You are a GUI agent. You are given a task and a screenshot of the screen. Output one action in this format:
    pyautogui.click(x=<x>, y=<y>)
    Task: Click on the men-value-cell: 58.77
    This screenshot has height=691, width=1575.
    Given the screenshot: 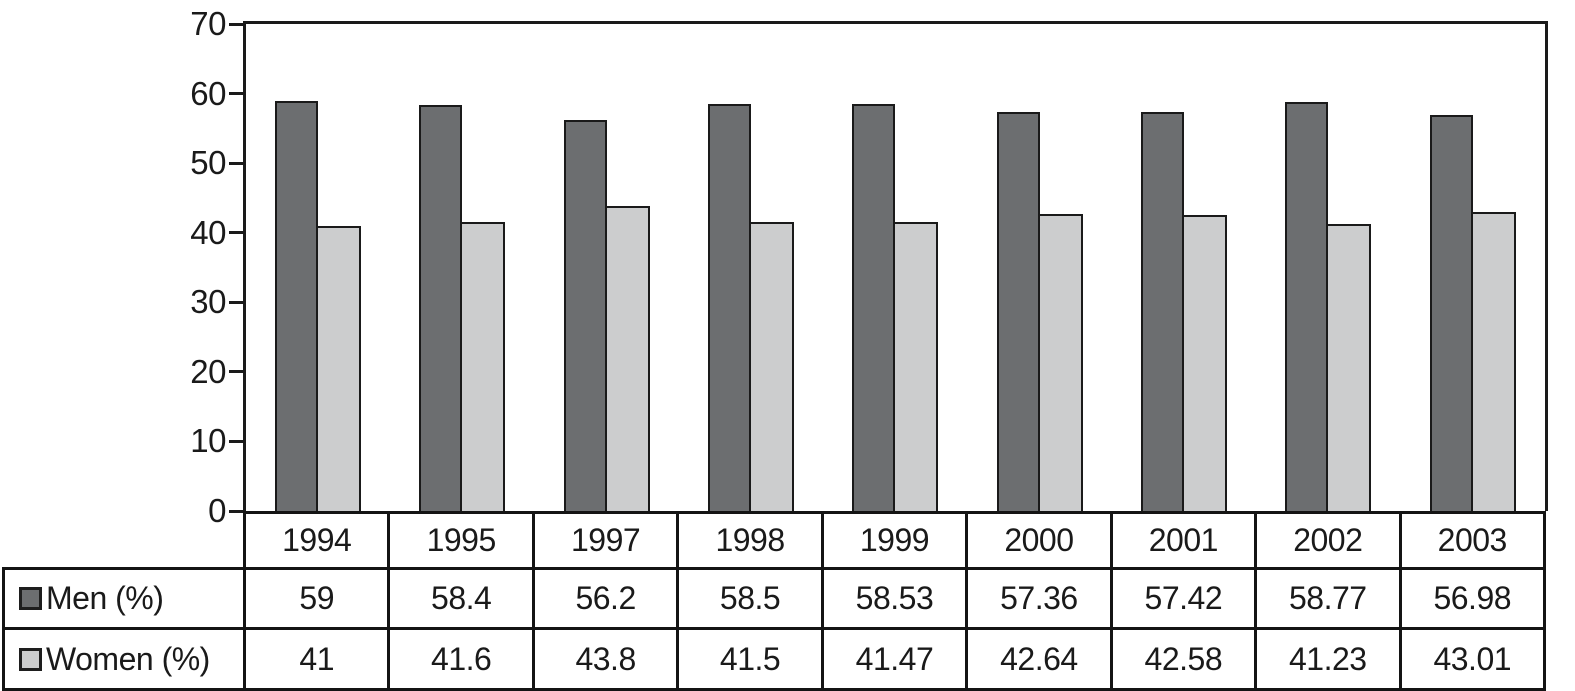 What is the action you would take?
    pyautogui.click(x=1328, y=598)
    